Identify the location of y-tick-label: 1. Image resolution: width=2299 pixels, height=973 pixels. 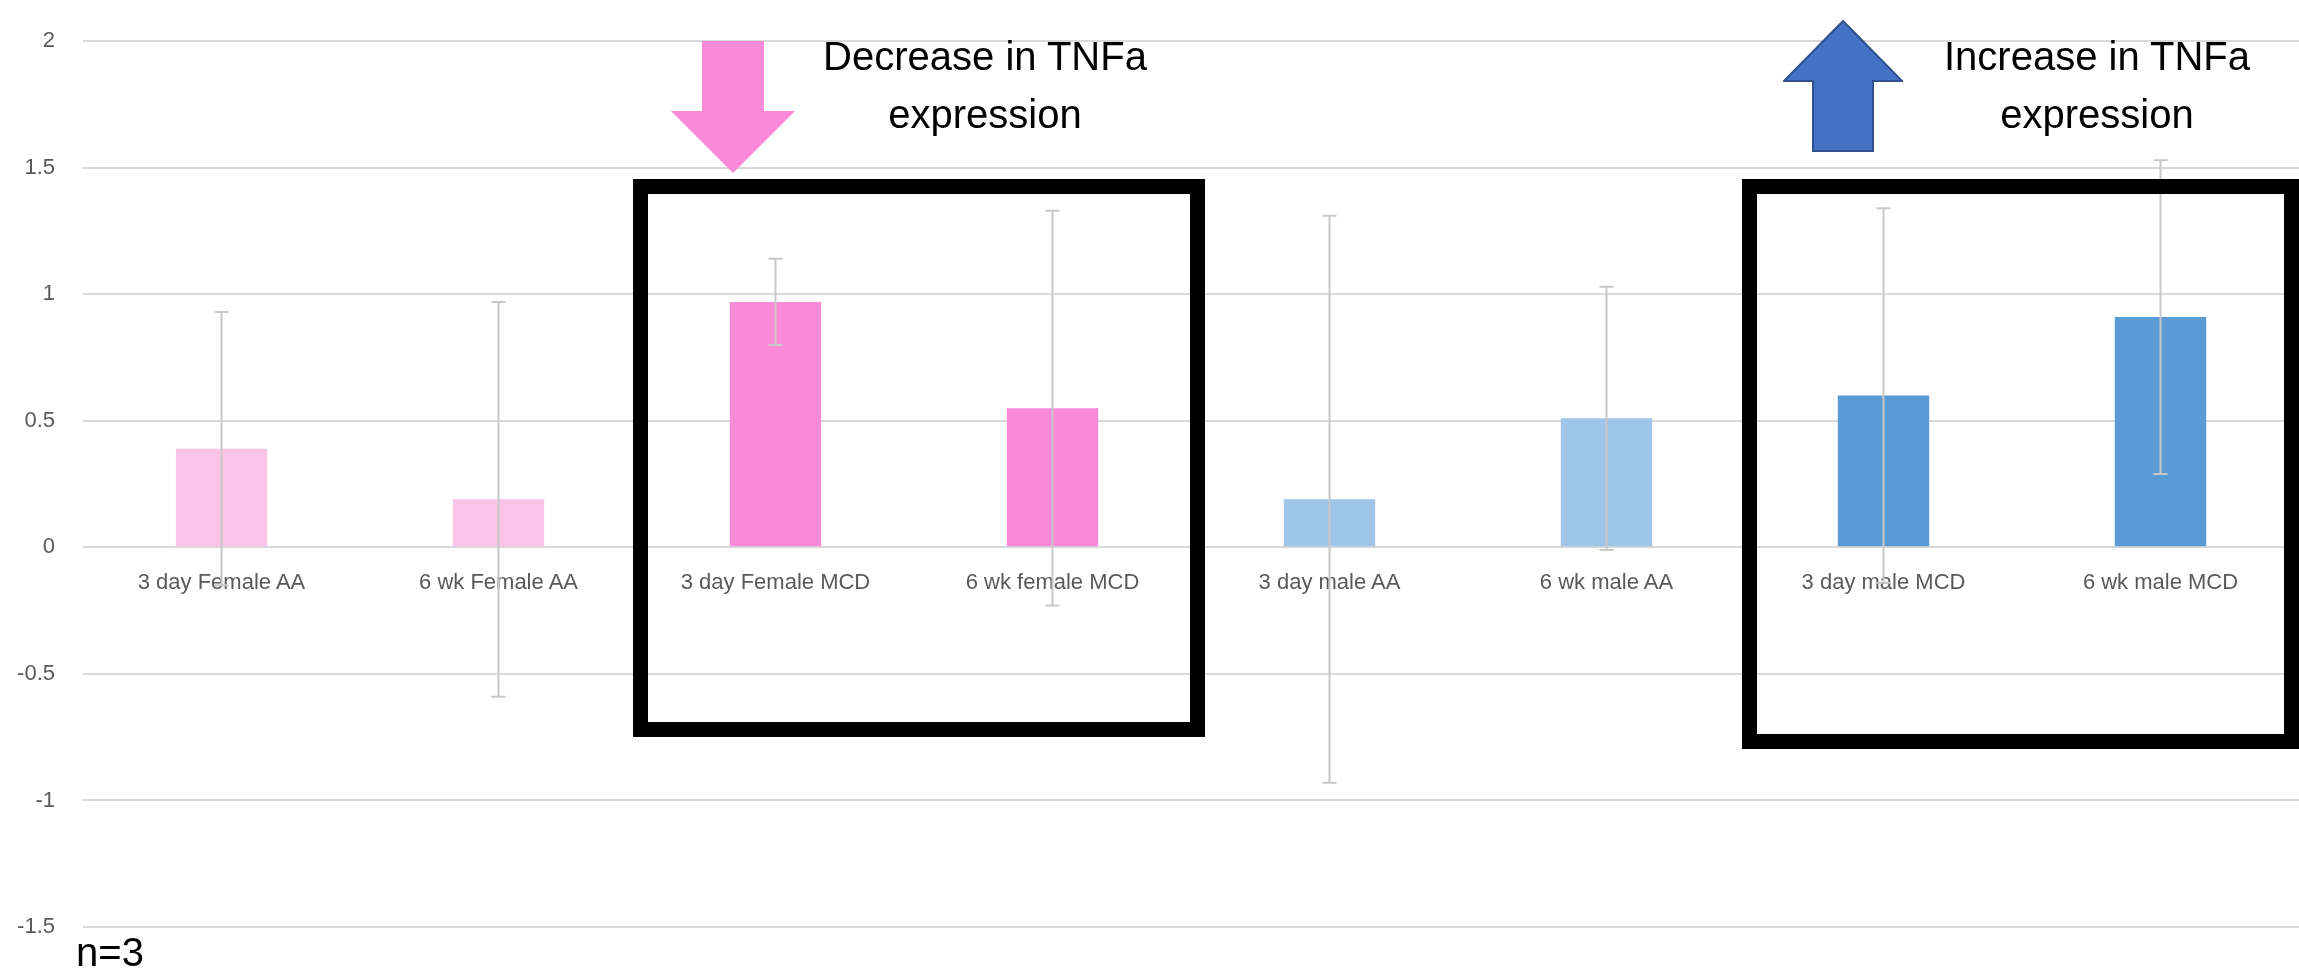
(48, 293).